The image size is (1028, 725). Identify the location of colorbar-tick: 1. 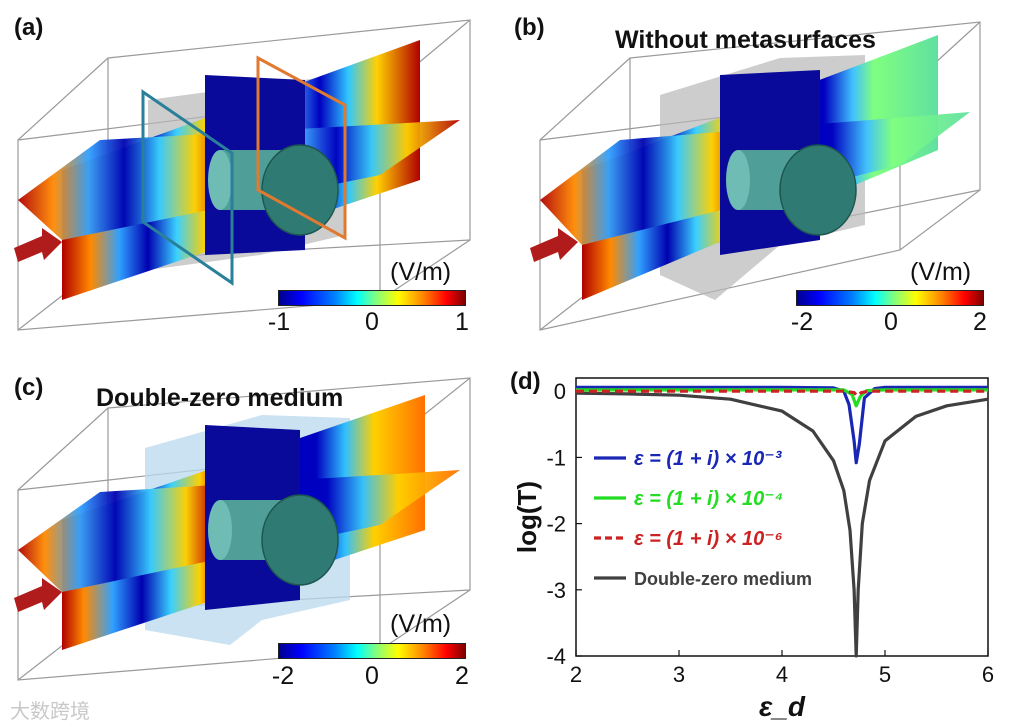
(462, 322).